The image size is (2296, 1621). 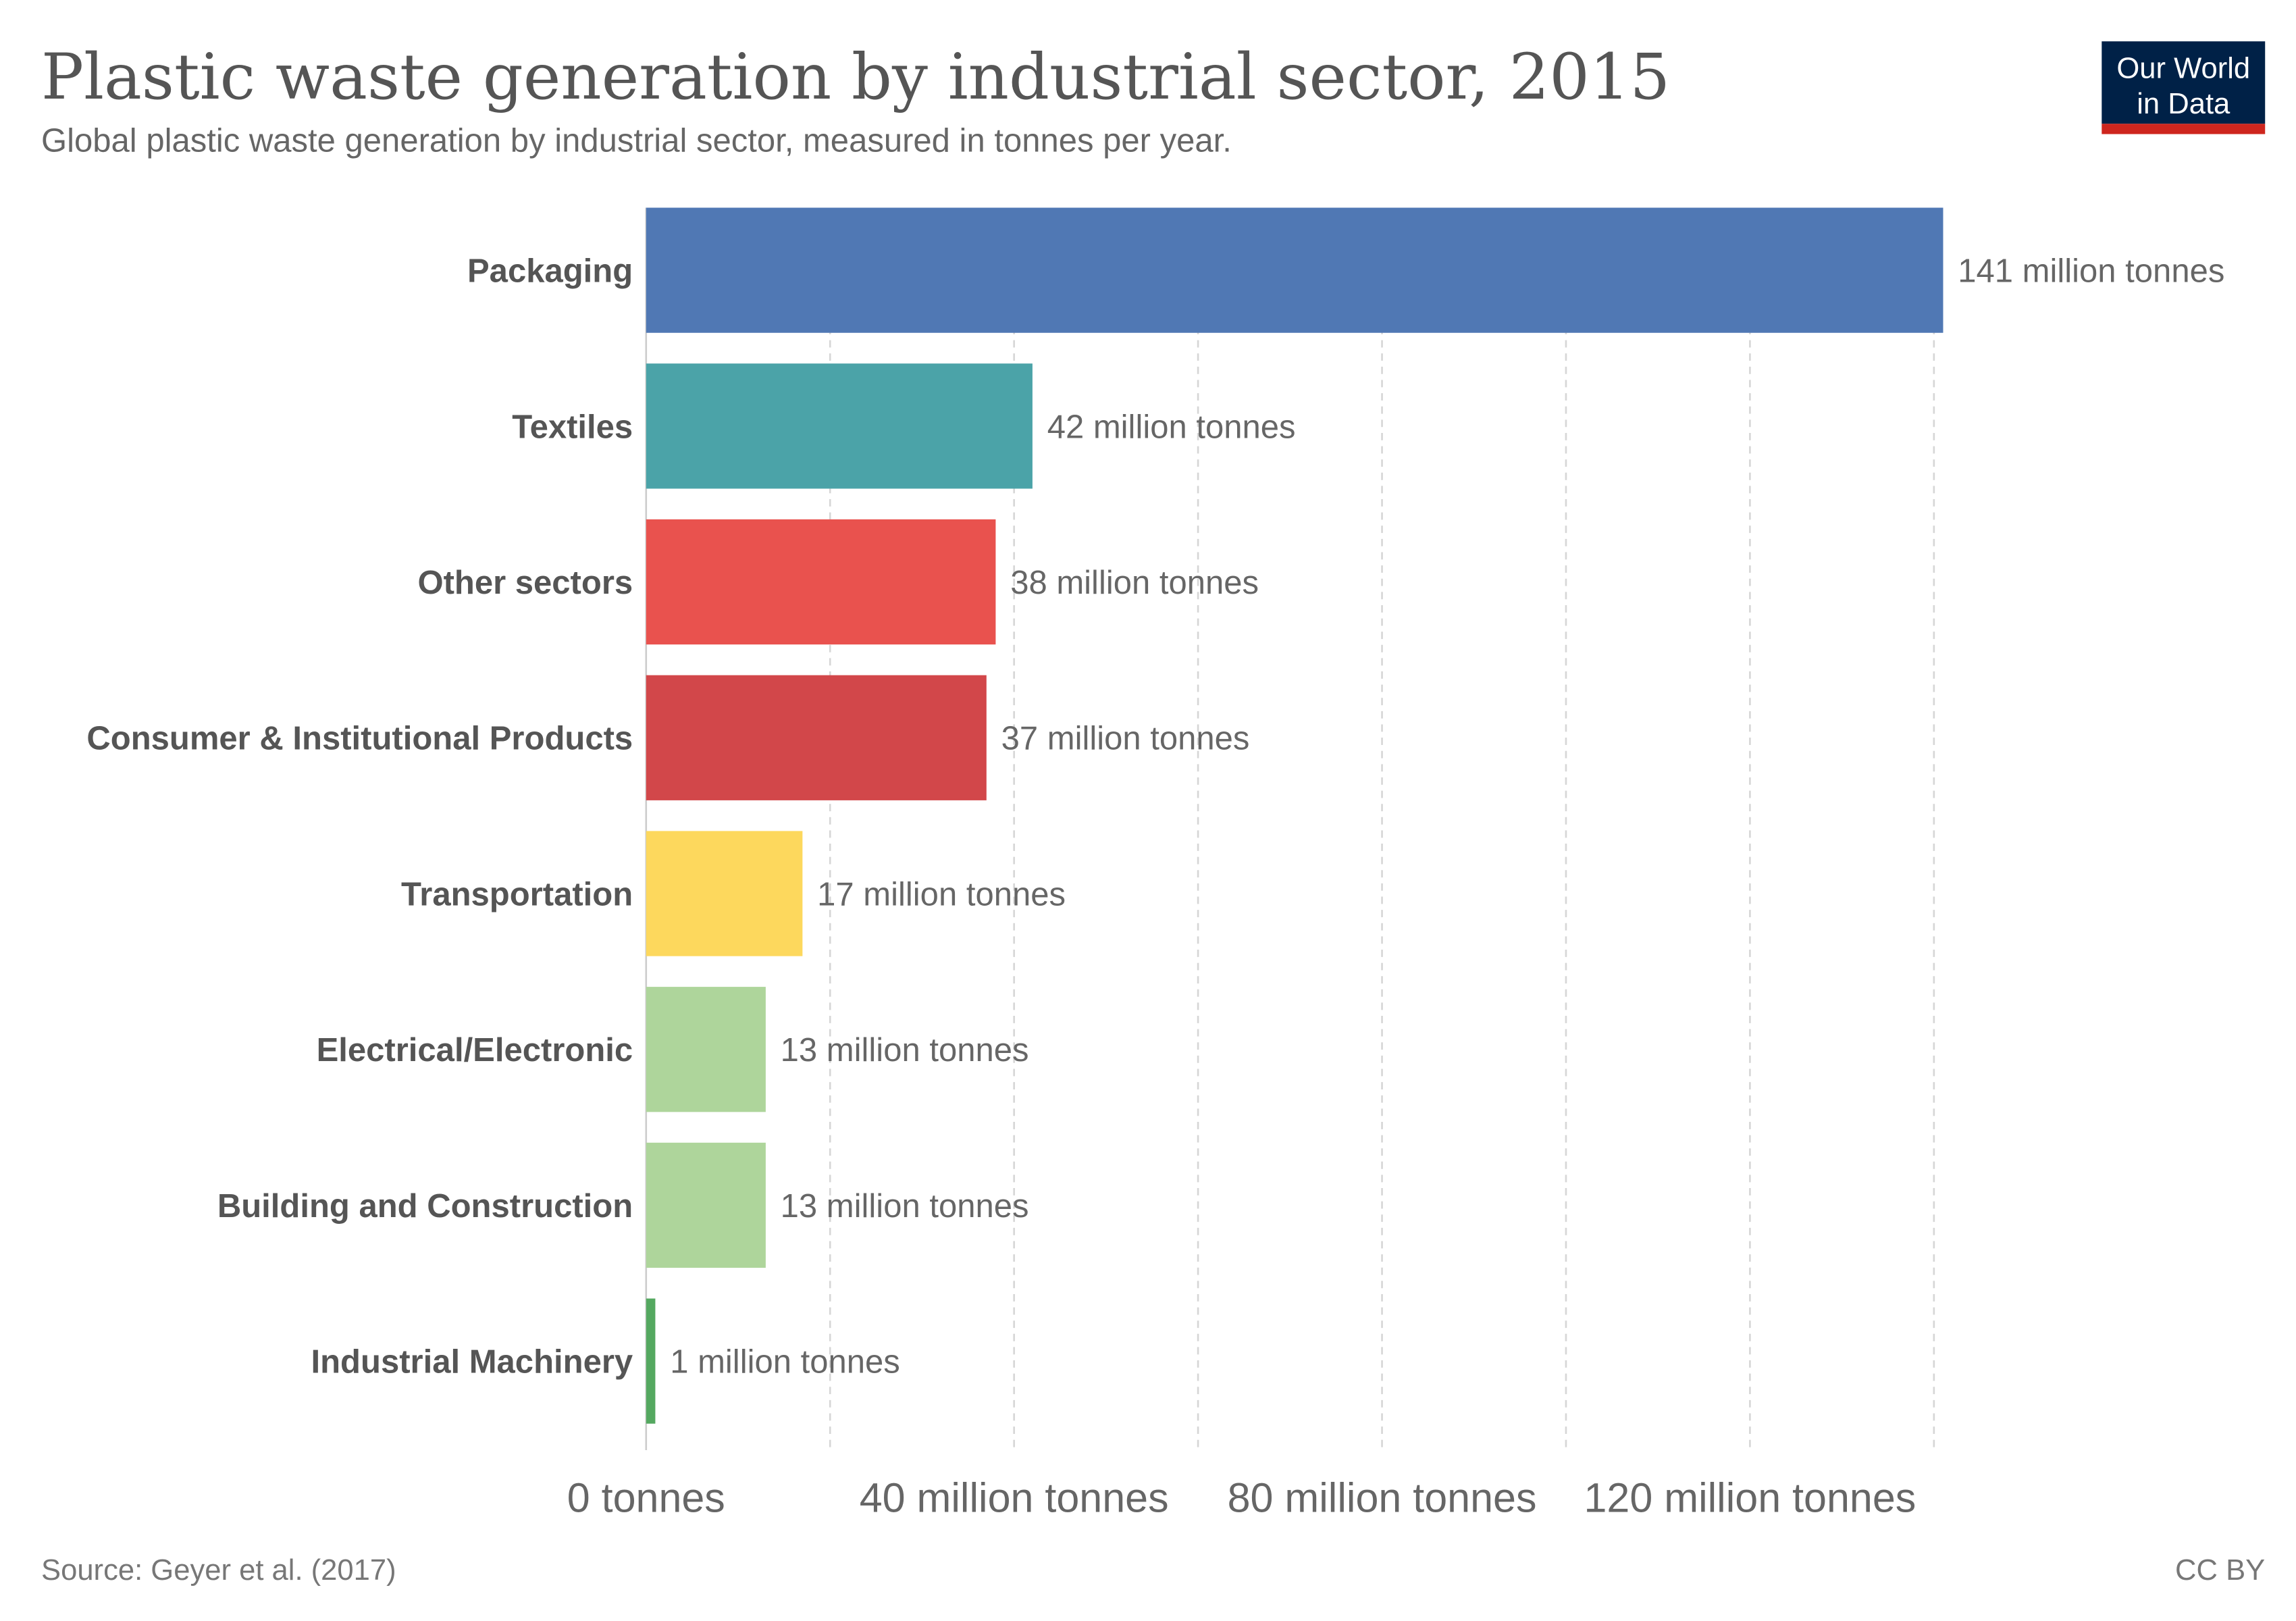 I want to click on bar-group: Industrial Machinery 1 million tonnes, so click(x=605, y=1361).